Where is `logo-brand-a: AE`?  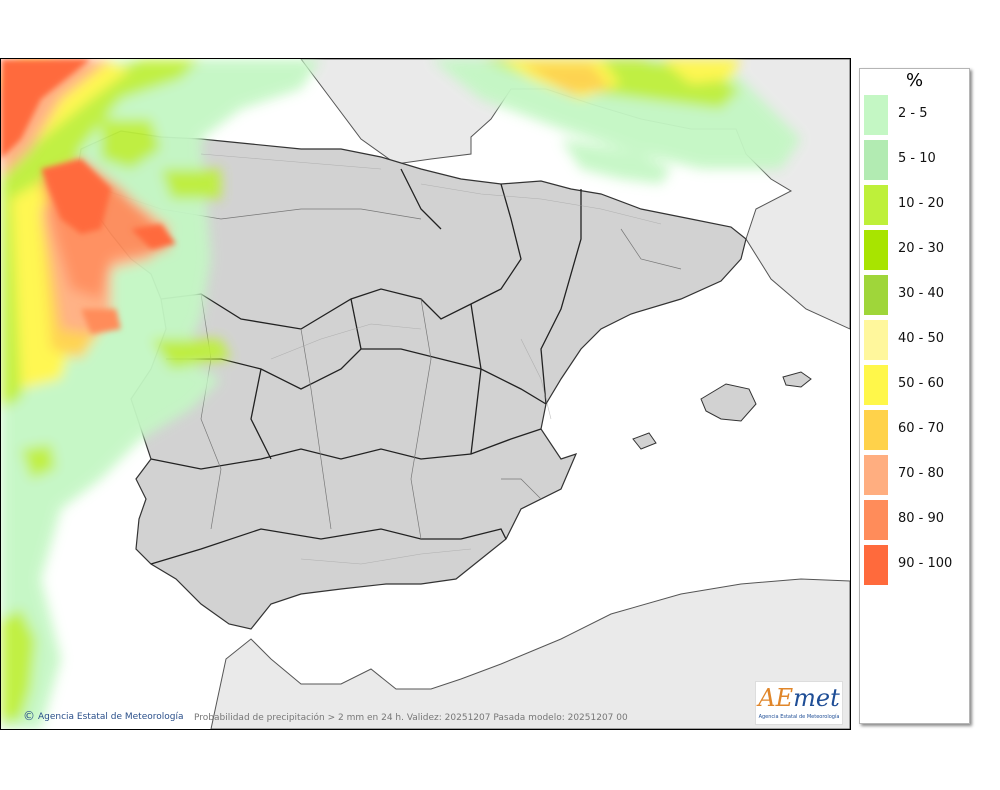 logo-brand-a: AE is located at coordinates (776, 698).